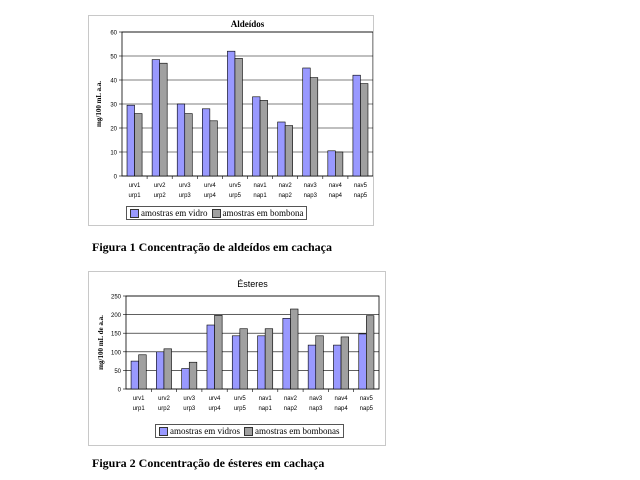 Image resolution: width=640 pixels, height=480 pixels. I want to click on chart-title: Ésteres, so click(252, 284).